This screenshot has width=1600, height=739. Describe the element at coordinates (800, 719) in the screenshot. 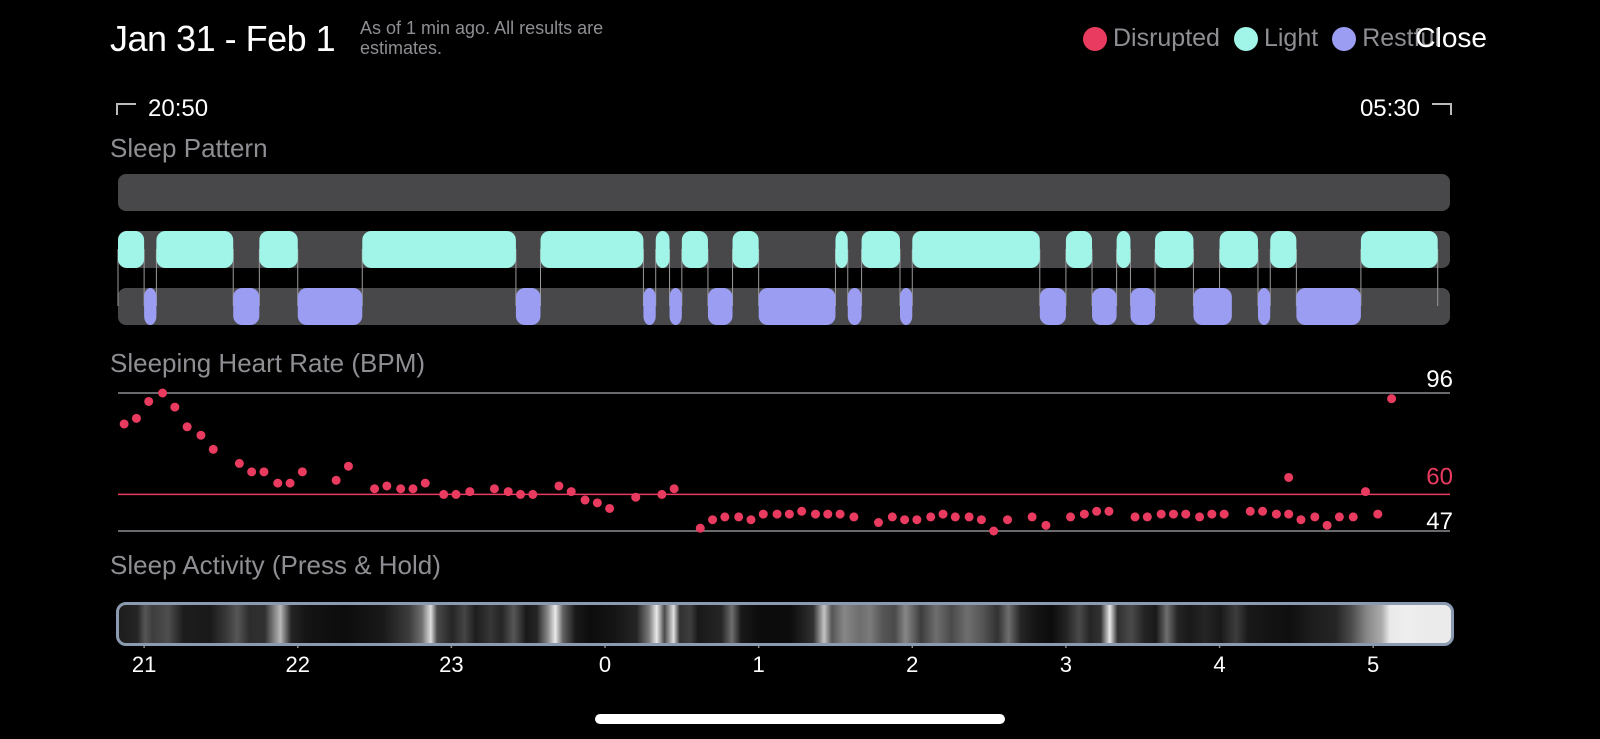

I see `home-indicator` at that location.